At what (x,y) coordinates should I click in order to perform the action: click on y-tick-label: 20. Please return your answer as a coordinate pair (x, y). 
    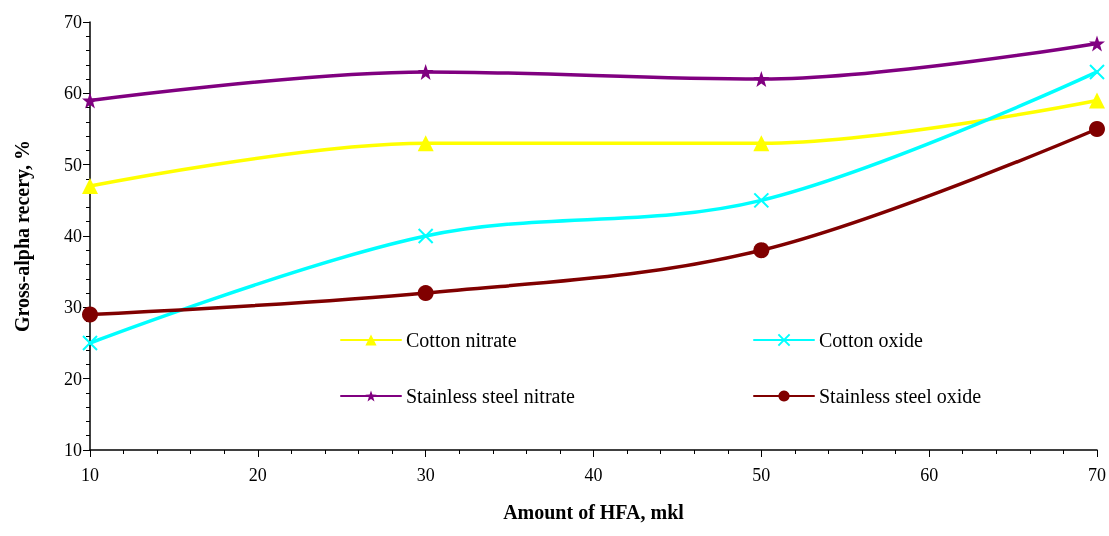
    Looking at the image, I should click on (73, 378).